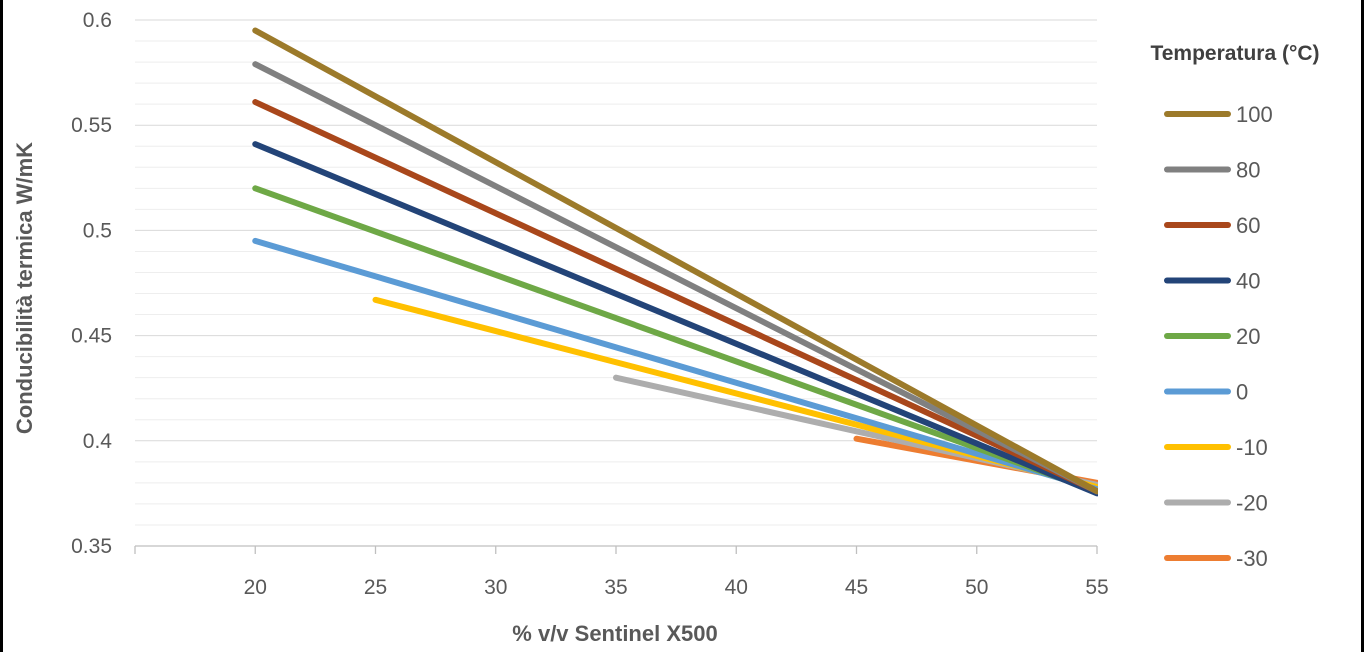 Image resolution: width=1365 pixels, height=657 pixels. I want to click on legend-label-0: 0, so click(1242, 392).